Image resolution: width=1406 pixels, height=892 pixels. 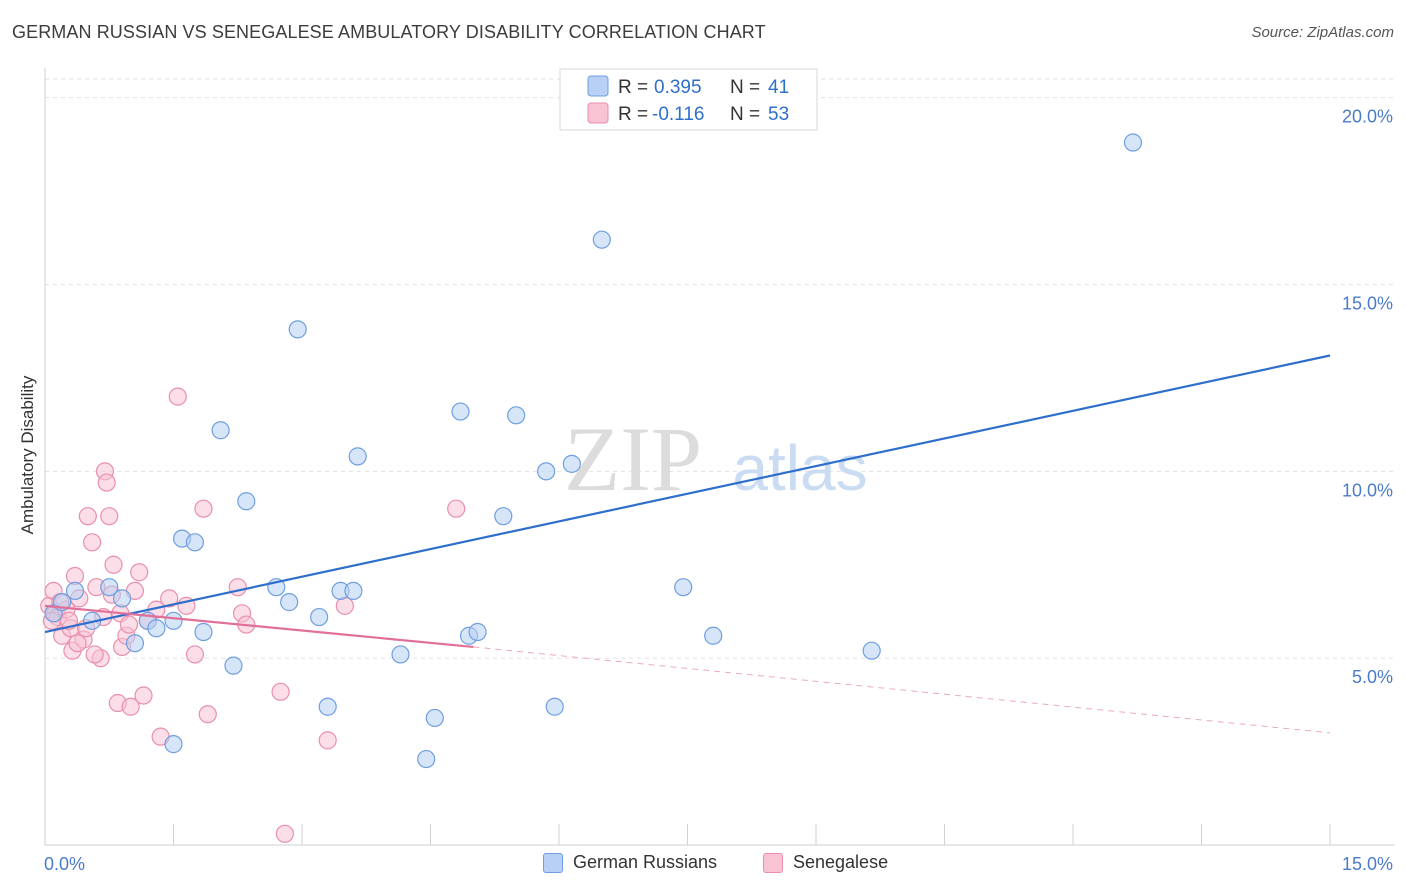 I want to click on x-tick-label-1: 15.0%, so click(x=1367, y=864).